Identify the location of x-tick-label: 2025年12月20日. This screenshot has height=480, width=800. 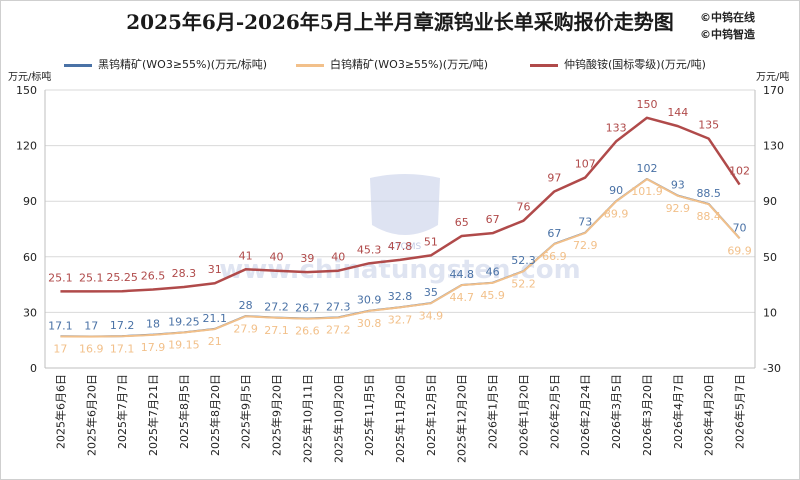
(462, 418).